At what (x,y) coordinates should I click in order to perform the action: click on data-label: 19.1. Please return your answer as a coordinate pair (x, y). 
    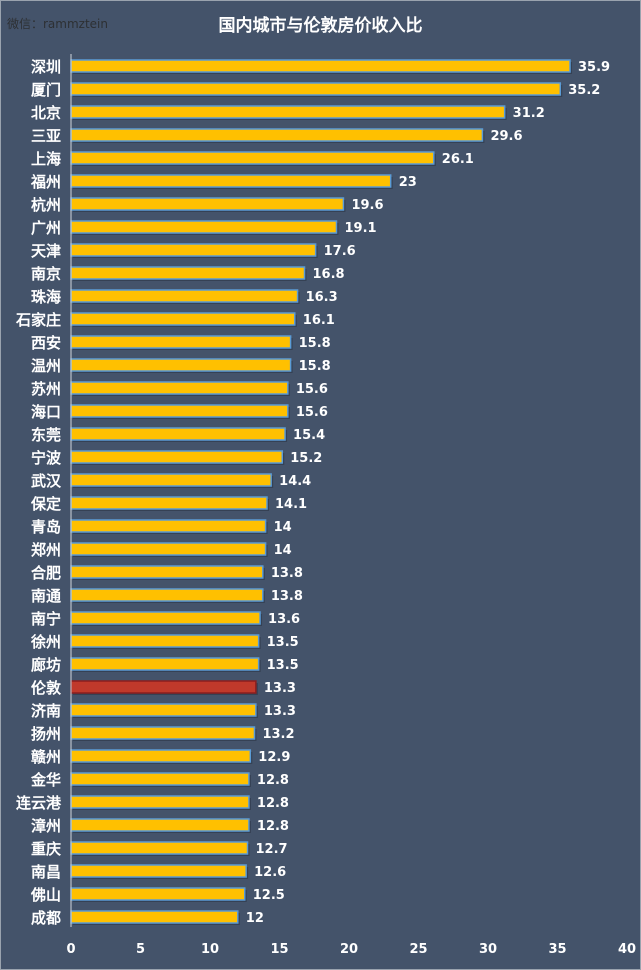
    Looking at the image, I should click on (360, 228).